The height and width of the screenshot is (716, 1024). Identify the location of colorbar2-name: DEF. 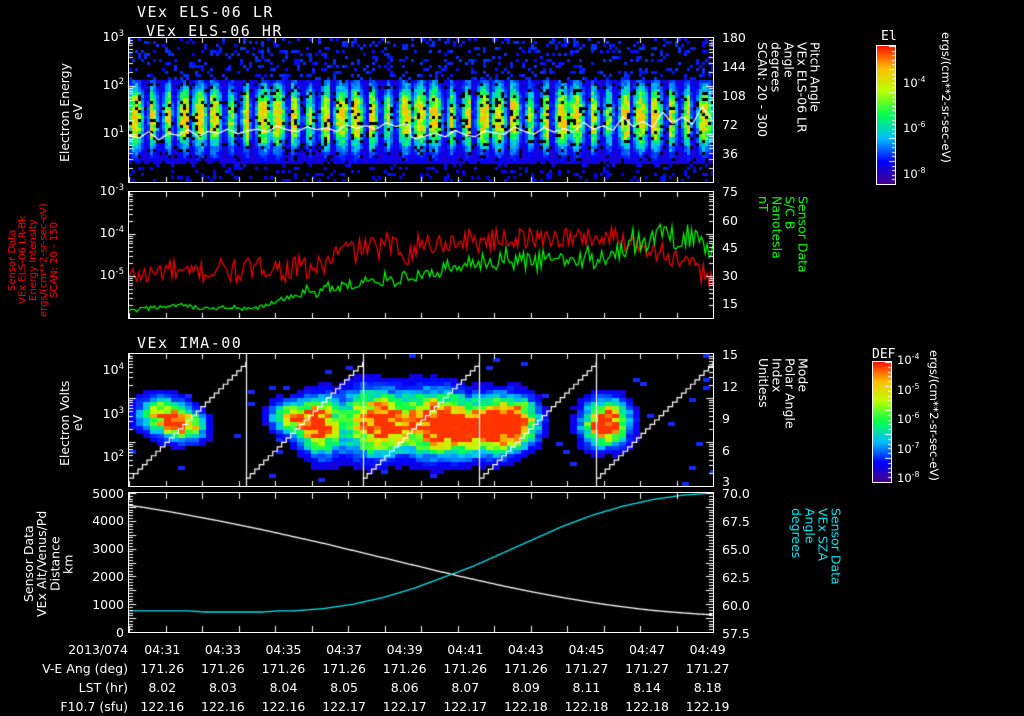
(884, 354).